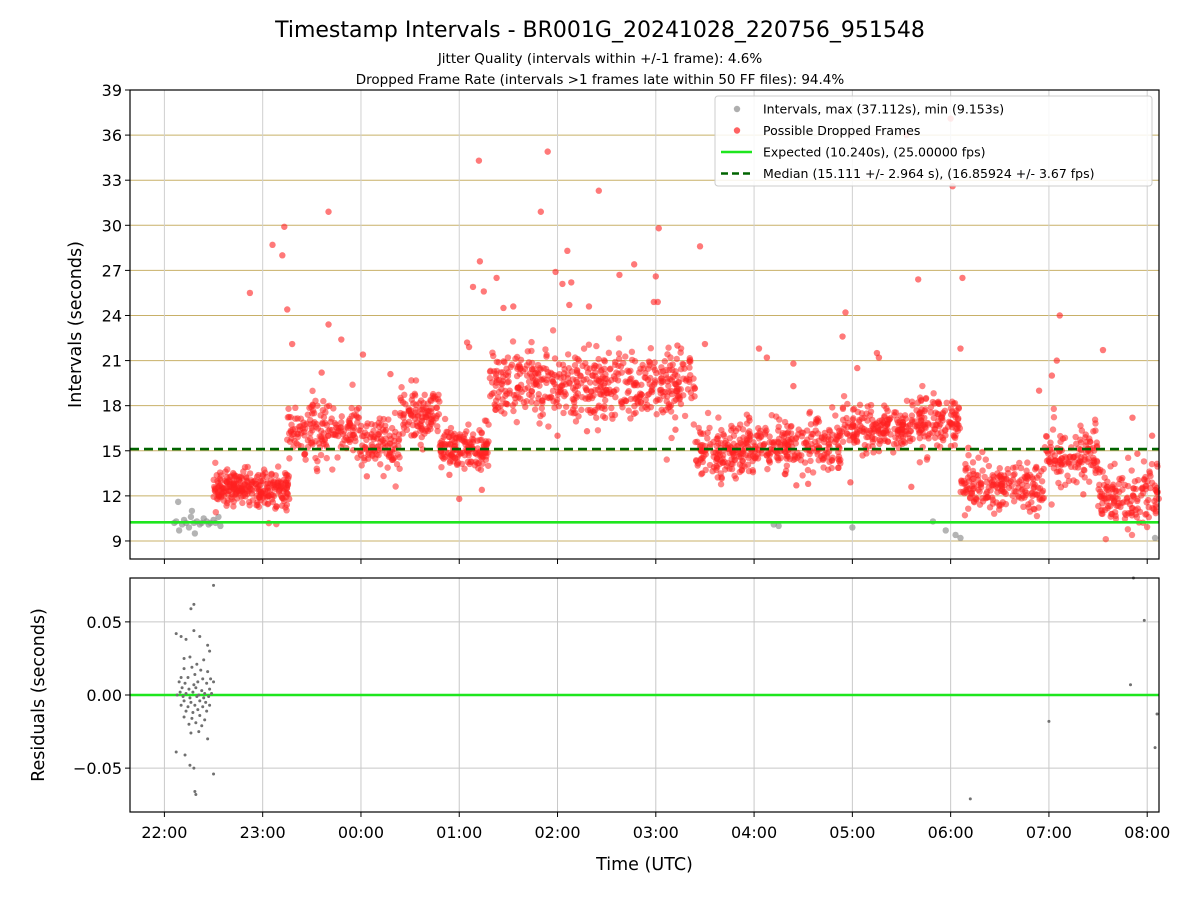  What do you see at coordinates (557, 832) in the screenshot?
I see `x-tick-label: 02:00` at bounding box center [557, 832].